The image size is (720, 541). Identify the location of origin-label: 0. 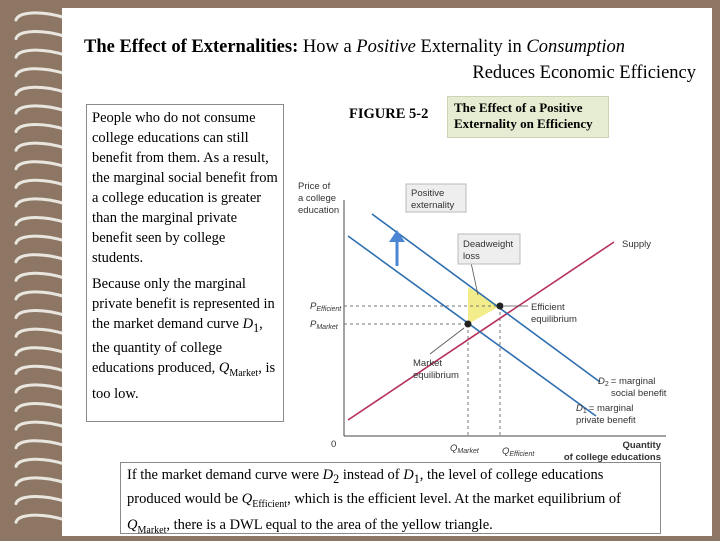
(333, 444).